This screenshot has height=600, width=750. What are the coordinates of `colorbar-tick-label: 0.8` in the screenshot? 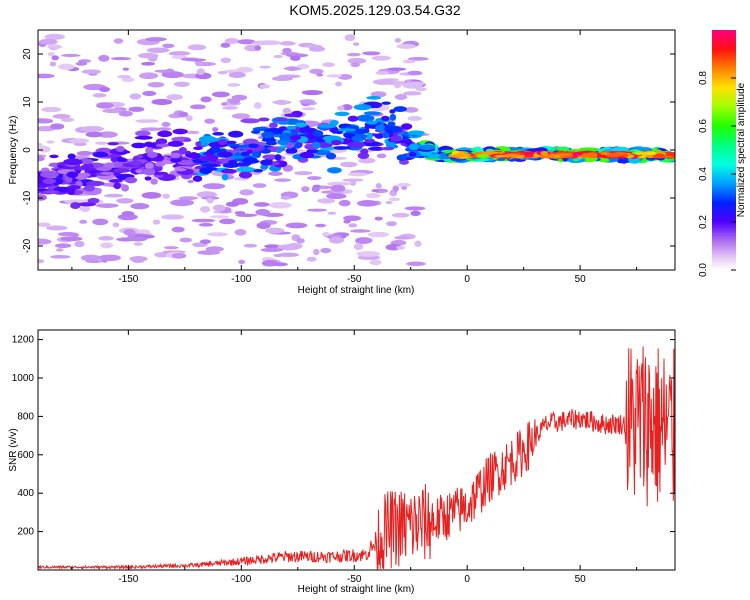 It's located at (703, 78).